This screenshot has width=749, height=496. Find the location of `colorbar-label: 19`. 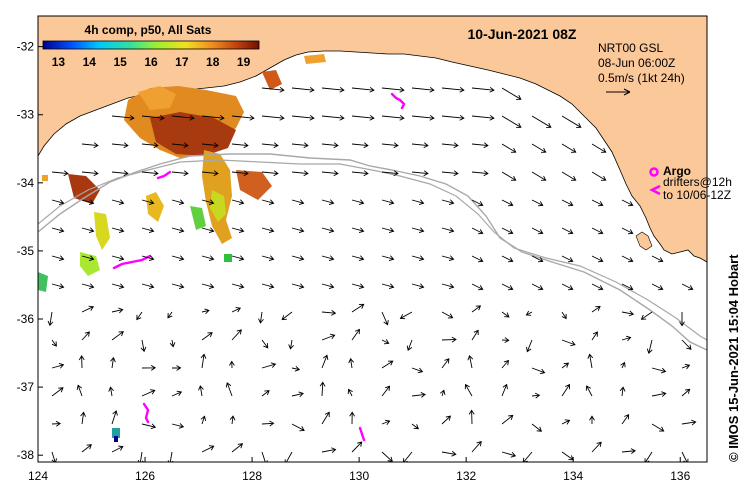

colorbar-label: 19 is located at coordinates (244, 62).